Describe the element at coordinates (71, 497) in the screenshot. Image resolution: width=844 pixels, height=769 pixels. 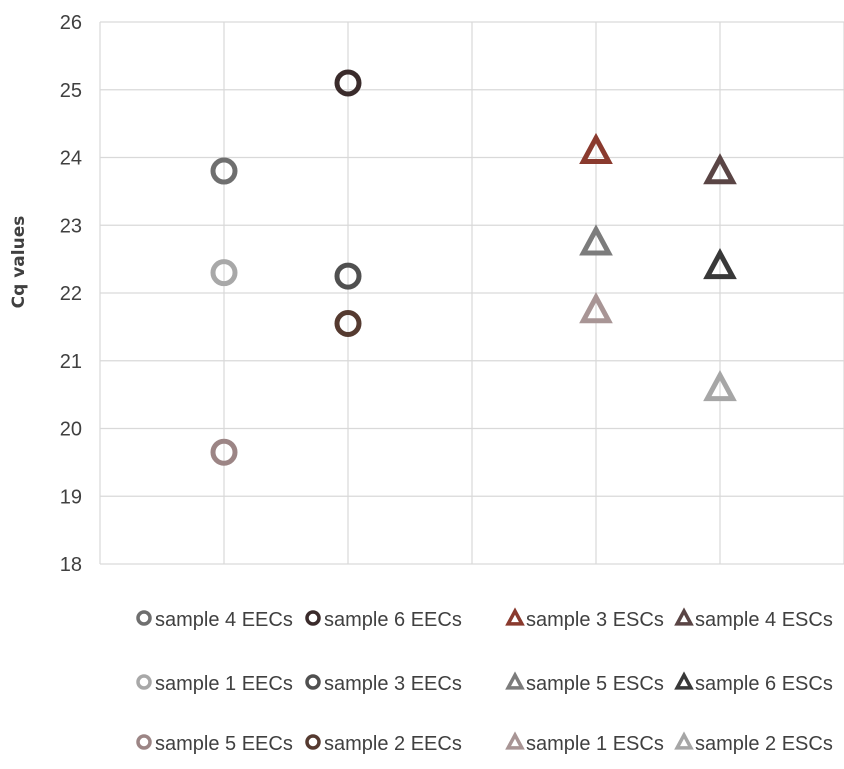
I see `y-tick-label: 19` at that location.